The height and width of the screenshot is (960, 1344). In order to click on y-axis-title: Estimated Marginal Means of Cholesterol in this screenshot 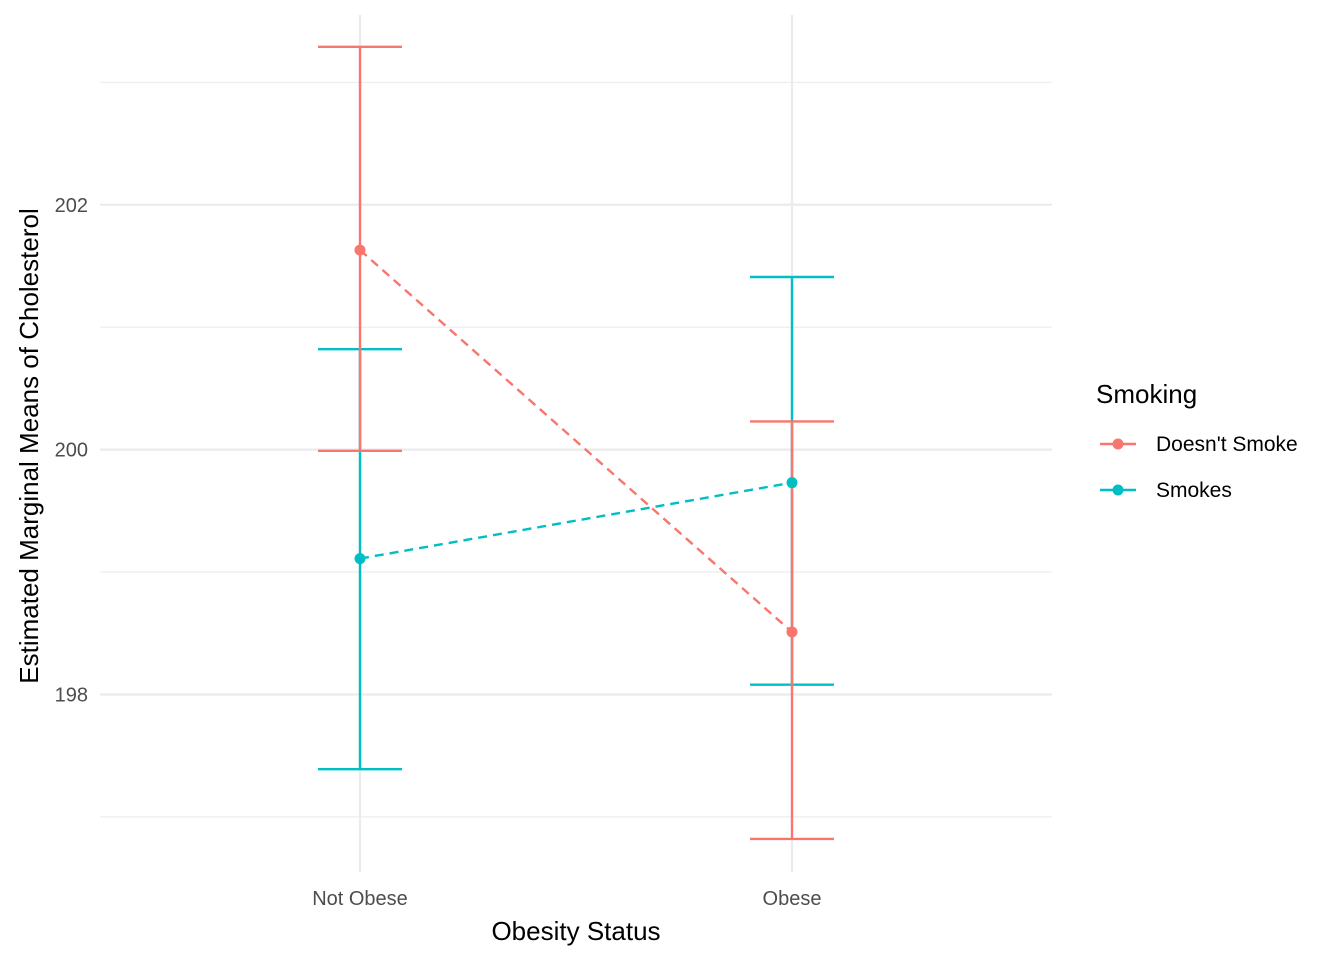, I will do `click(29, 445)`.